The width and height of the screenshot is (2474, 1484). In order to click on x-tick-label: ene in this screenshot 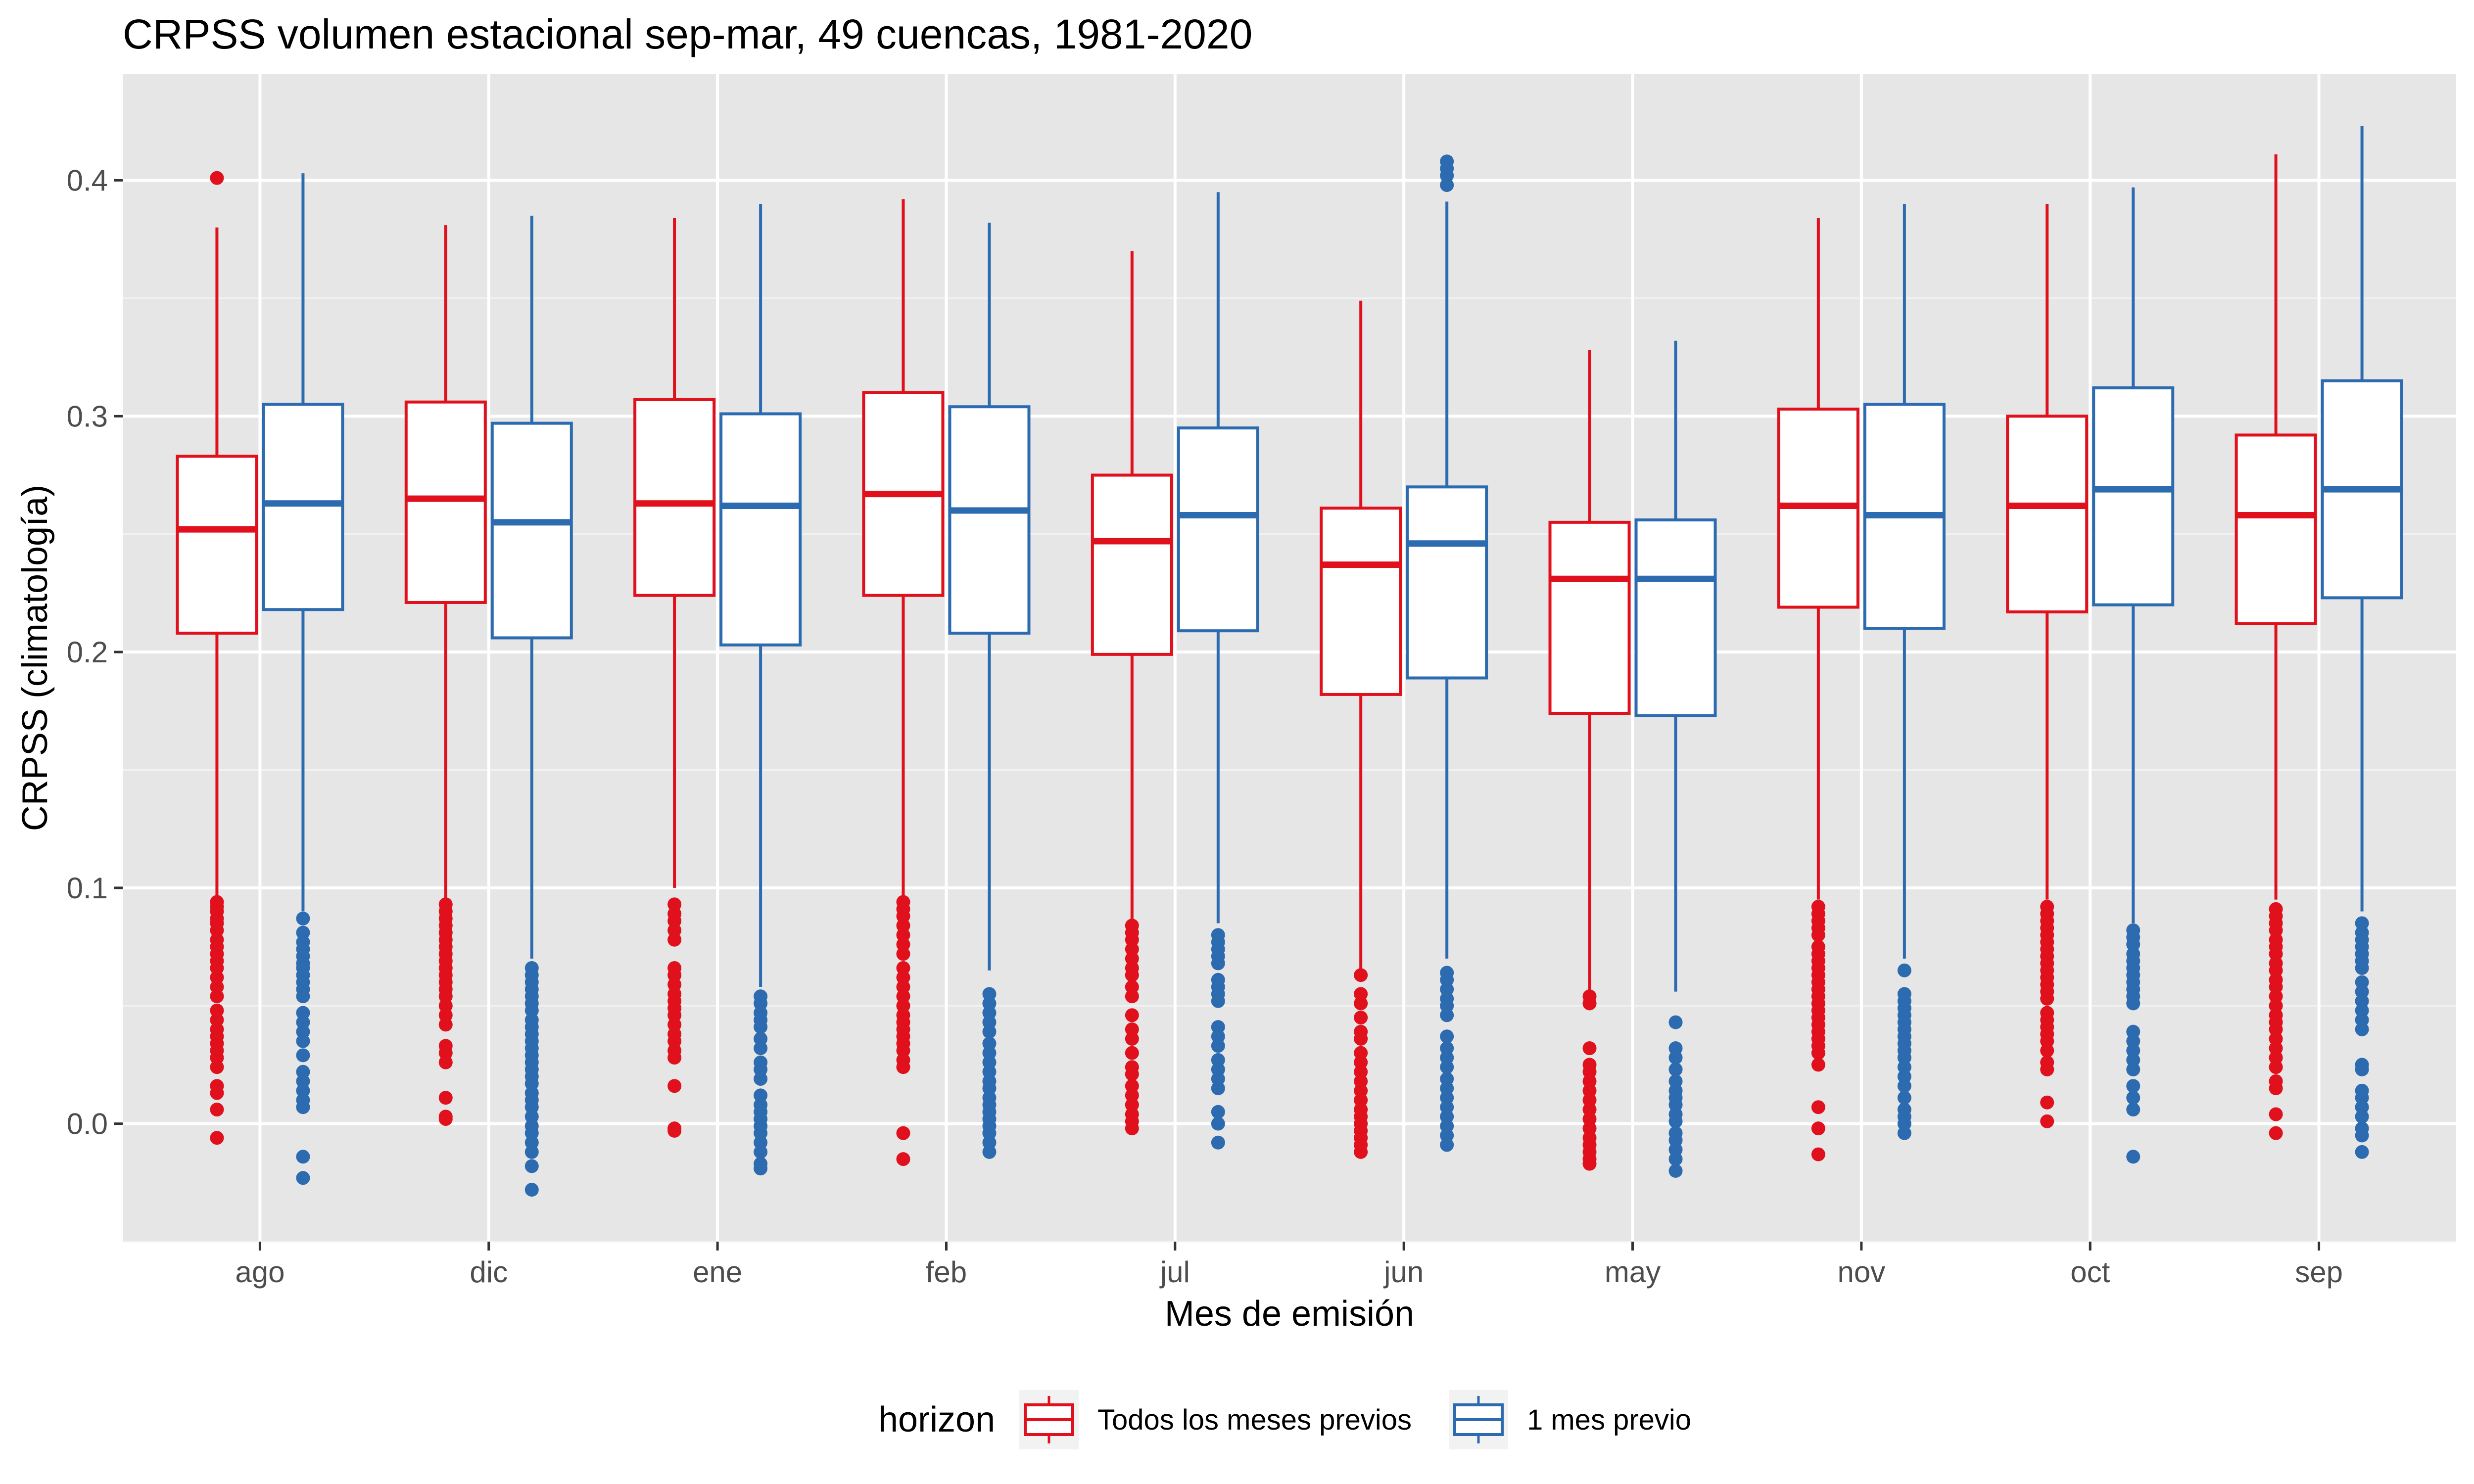, I will do `click(718, 1272)`.